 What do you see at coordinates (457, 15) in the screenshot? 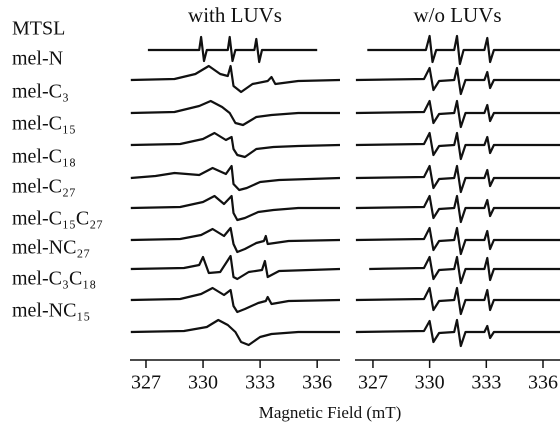
I see `panel-title: w/o LUVs` at bounding box center [457, 15].